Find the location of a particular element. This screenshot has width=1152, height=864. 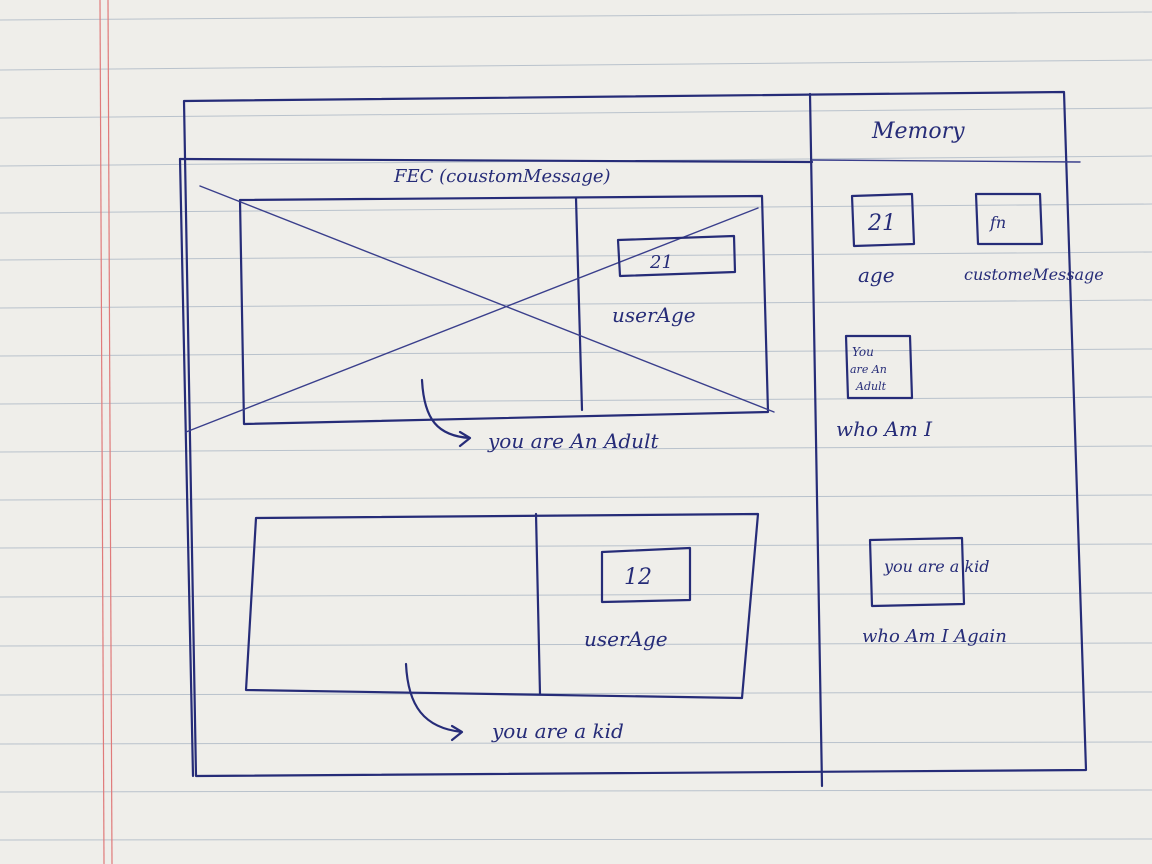

second-result-label: you are a kid is located at coordinates (557, 731).